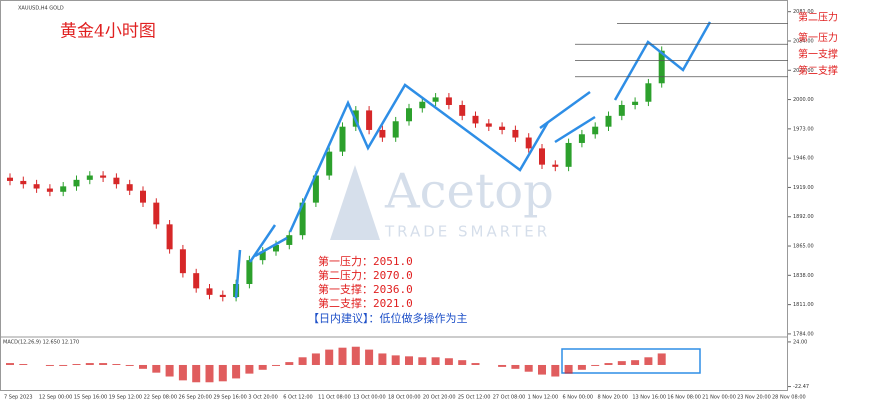 This screenshot has height=403, width=870. I want to click on x-tick-label: 26 Sep 20:00, so click(195, 398).